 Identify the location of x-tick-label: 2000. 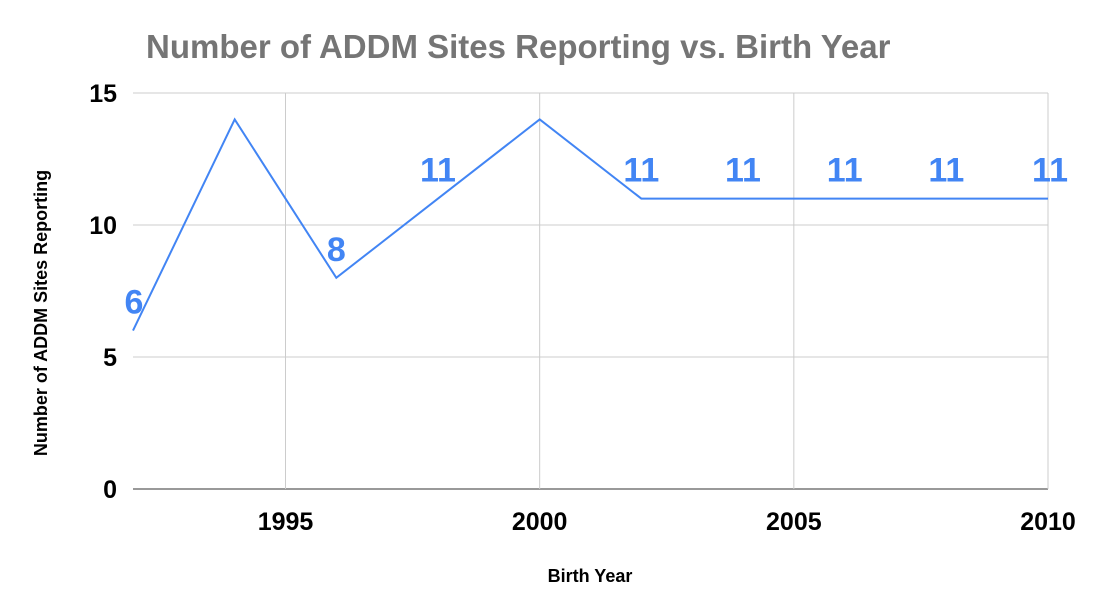
(540, 522).